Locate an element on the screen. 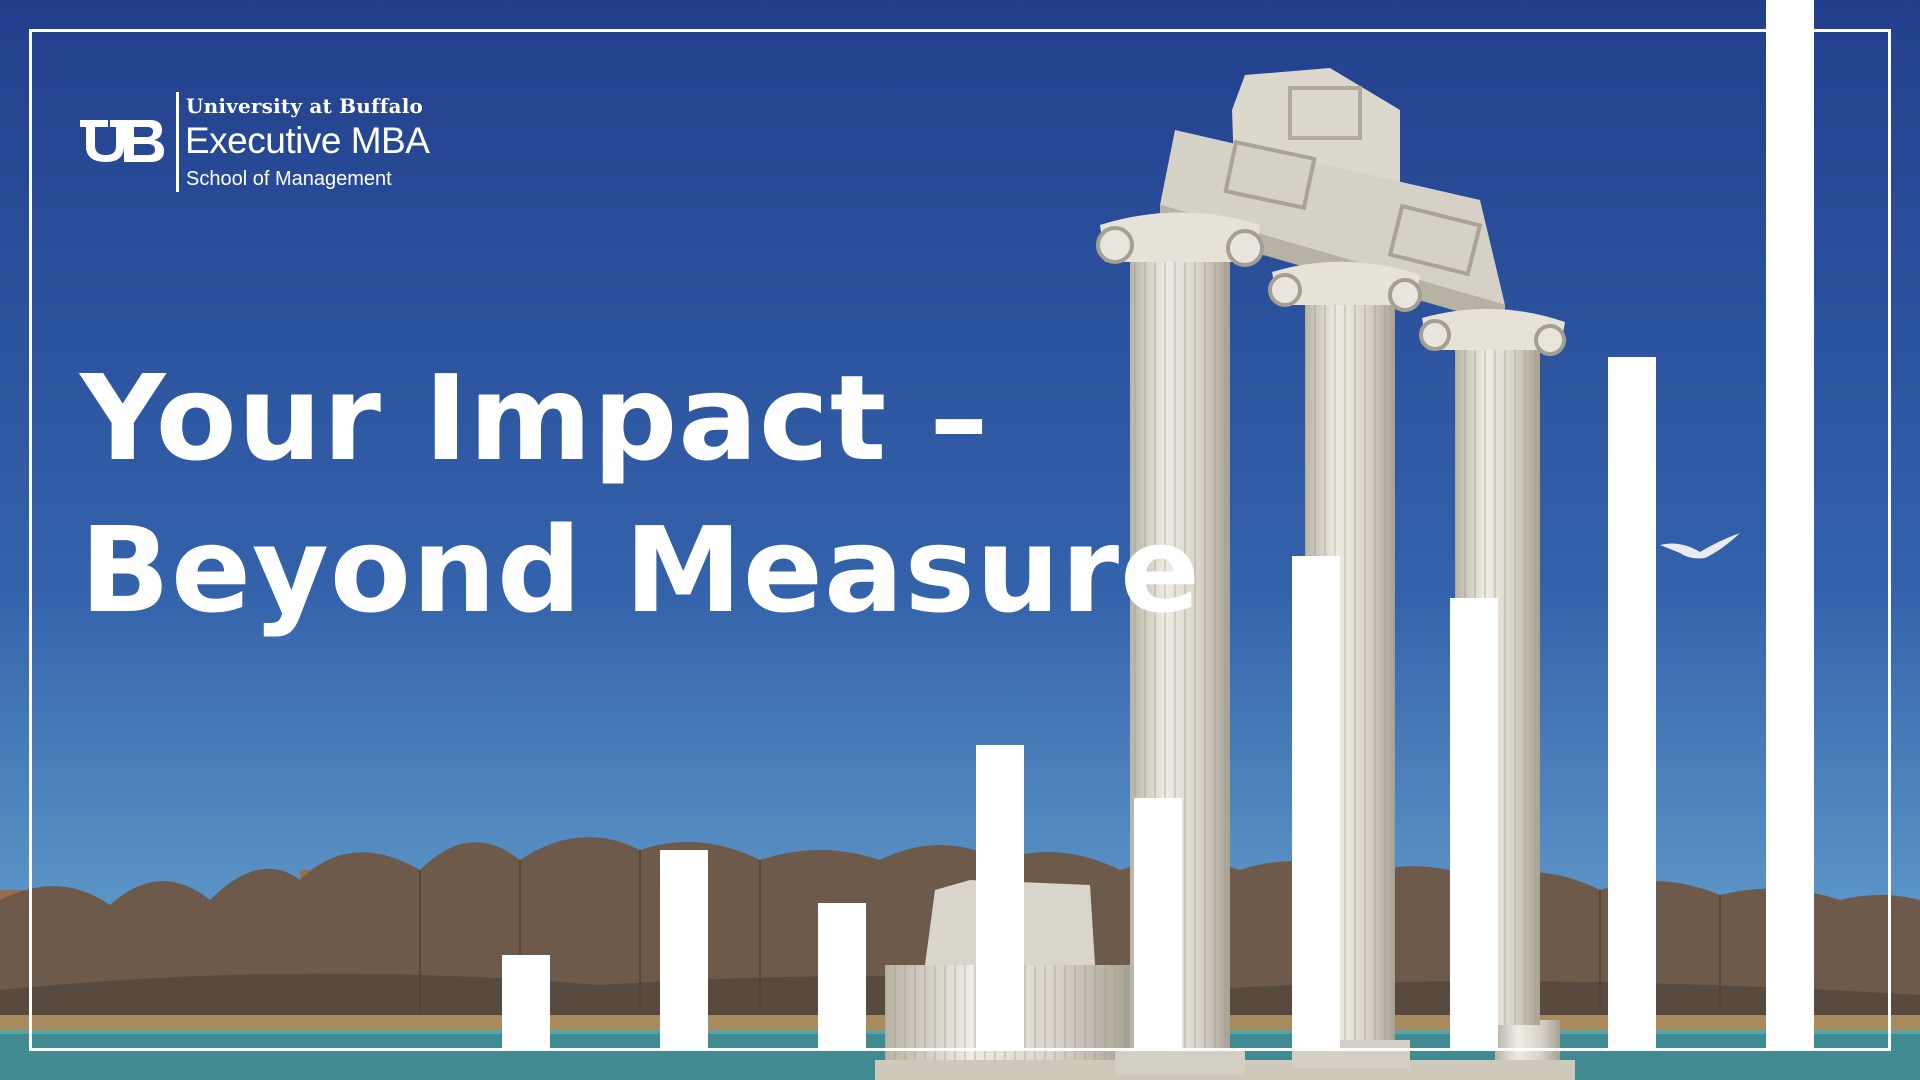  logo-divider is located at coordinates (177, 142).